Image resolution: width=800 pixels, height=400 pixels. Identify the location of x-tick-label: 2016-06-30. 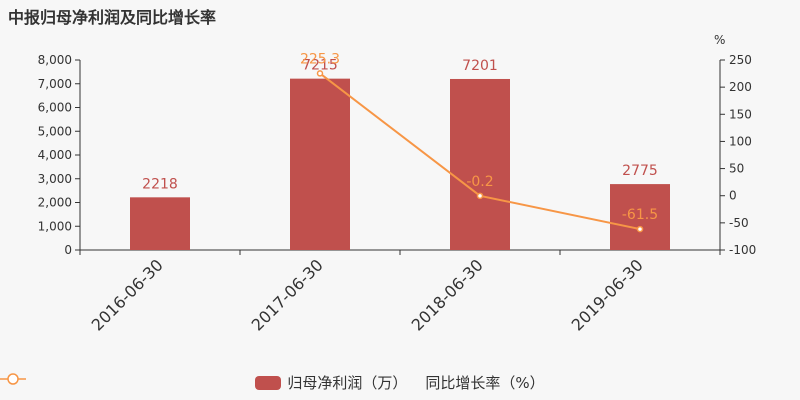
(127, 294).